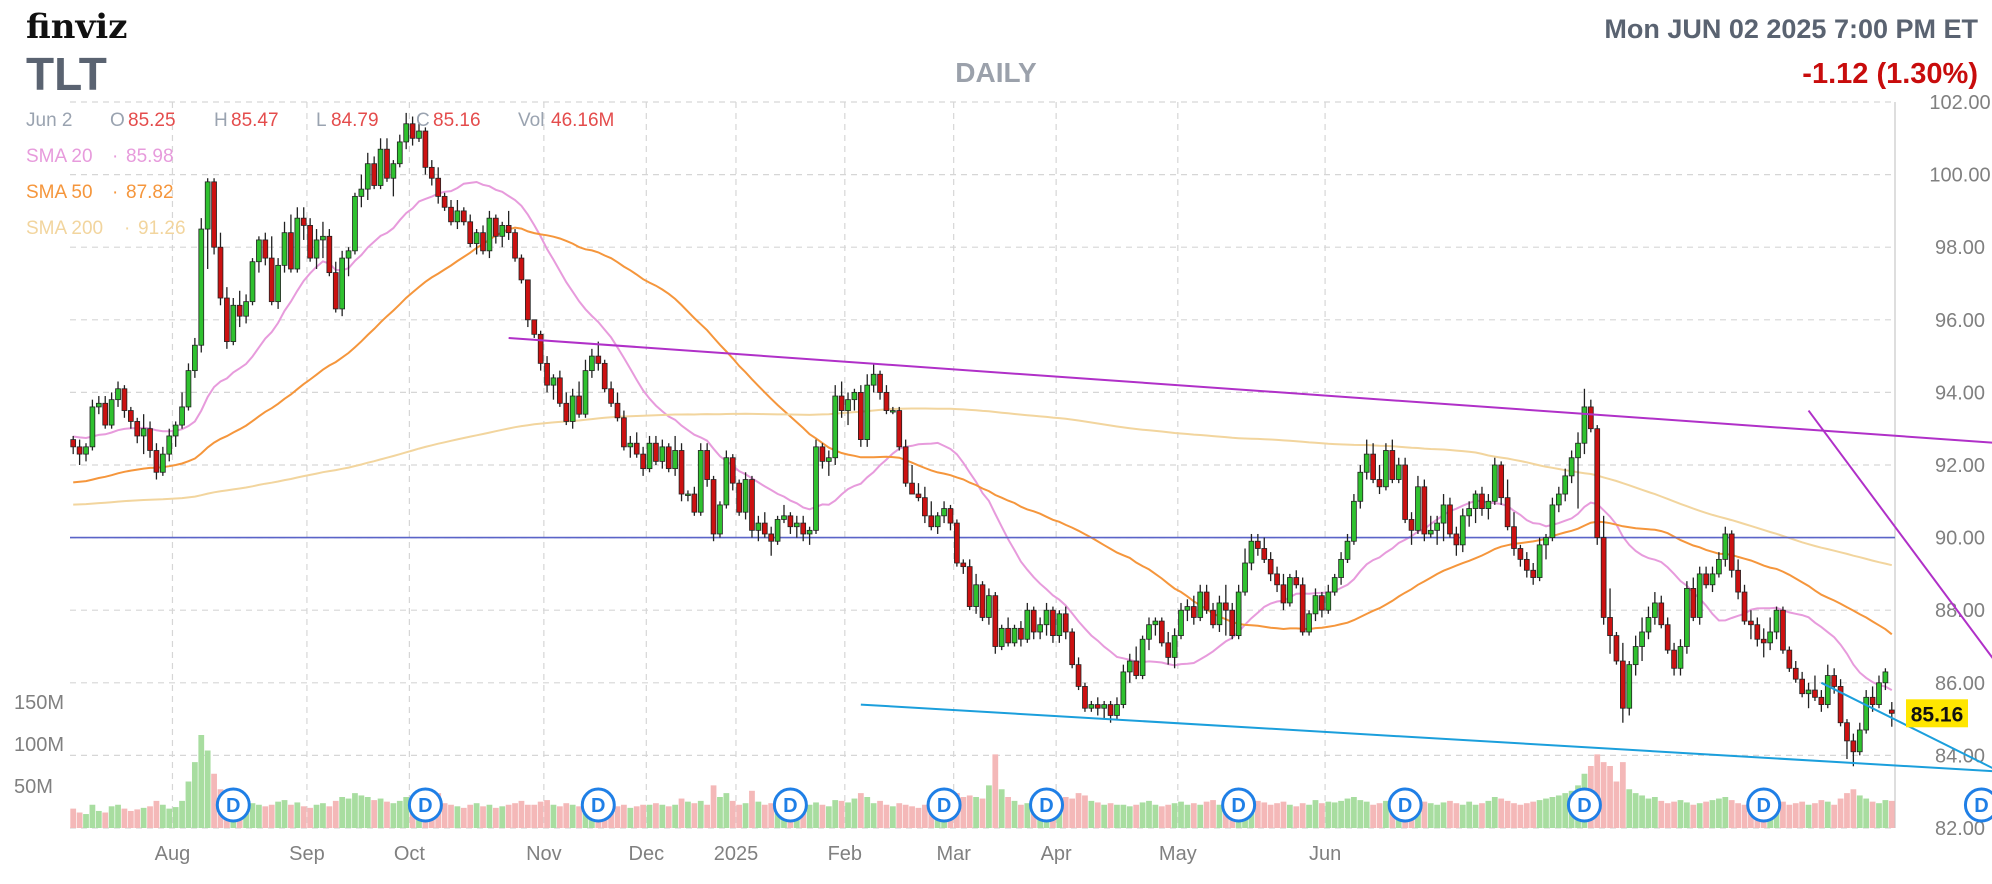  What do you see at coordinates (76, 27) in the screenshot?
I see `finviz-logo: finviz` at bounding box center [76, 27].